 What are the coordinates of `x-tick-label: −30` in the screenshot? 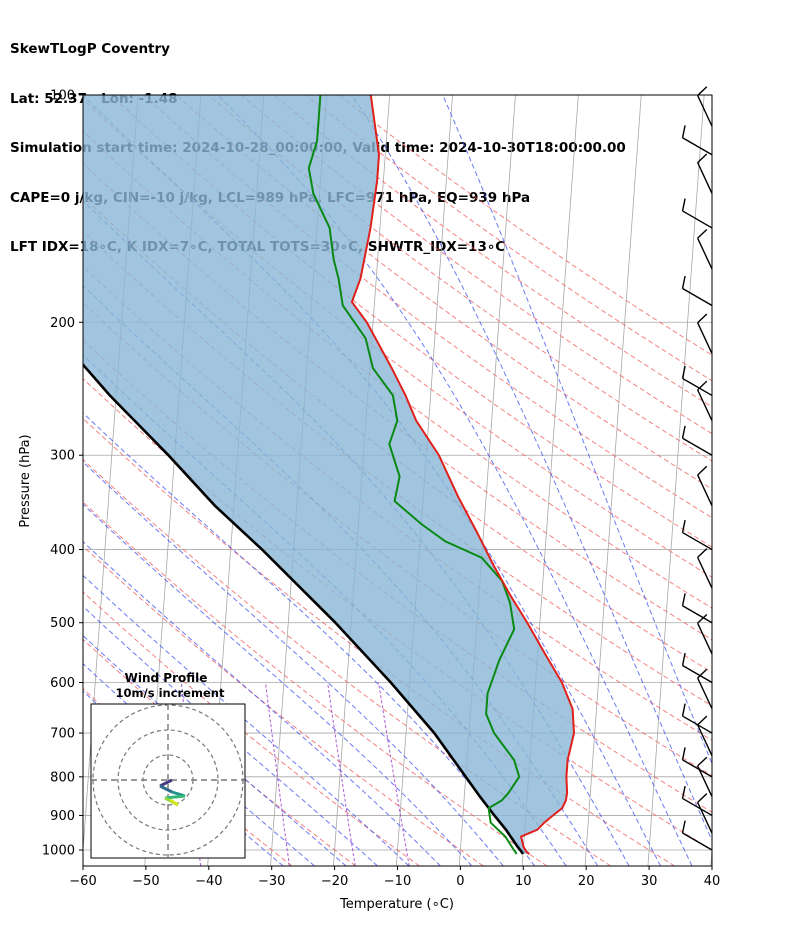 It's located at (271, 881).